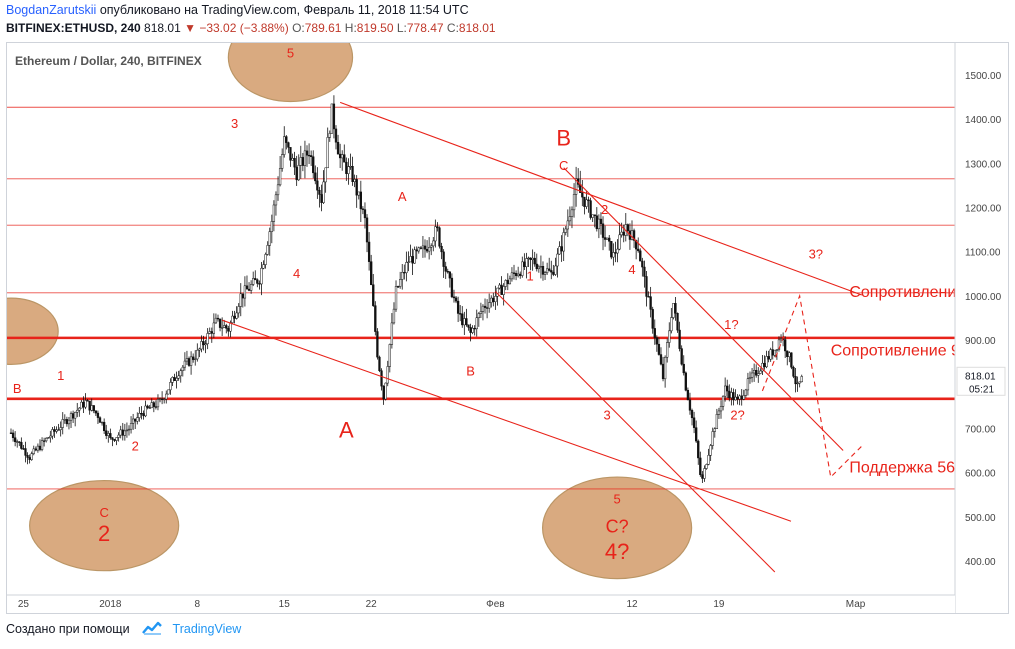 The width and height of the screenshot is (1015, 649). I want to click on y-tick-label: 700.00, so click(980, 429).